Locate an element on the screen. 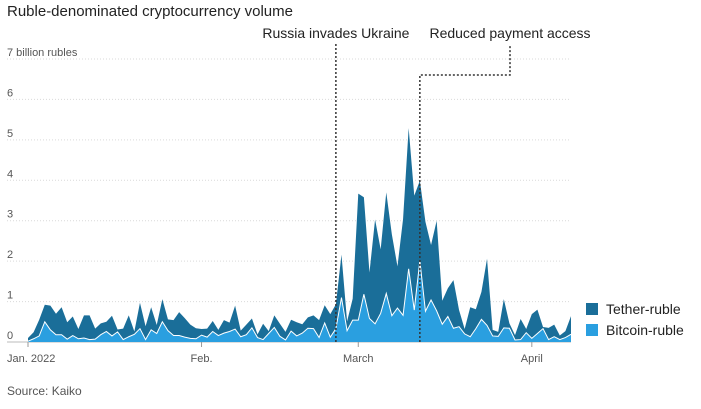 The image size is (701, 409). x-tick-label: April is located at coordinates (532, 359).